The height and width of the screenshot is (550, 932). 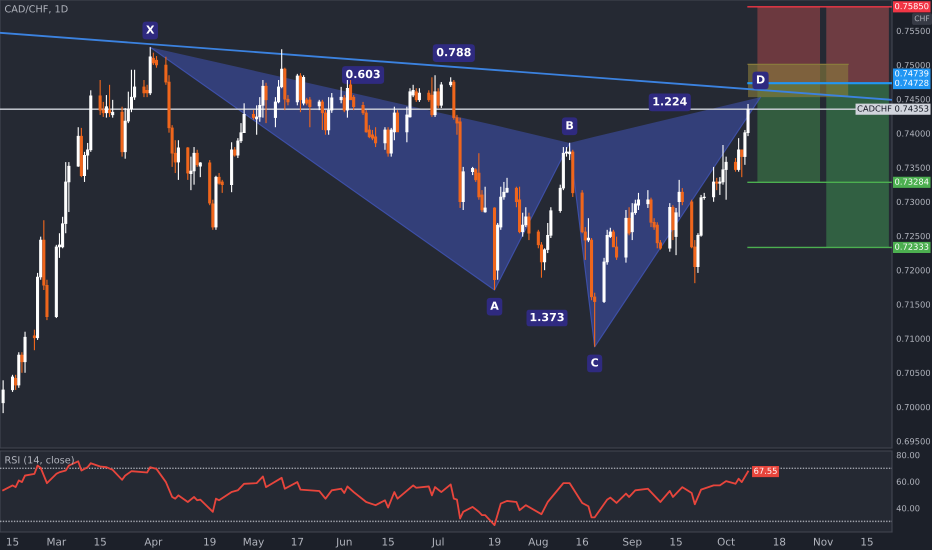 What do you see at coordinates (150, 29) in the screenshot?
I see `annotation: X` at bounding box center [150, 29].